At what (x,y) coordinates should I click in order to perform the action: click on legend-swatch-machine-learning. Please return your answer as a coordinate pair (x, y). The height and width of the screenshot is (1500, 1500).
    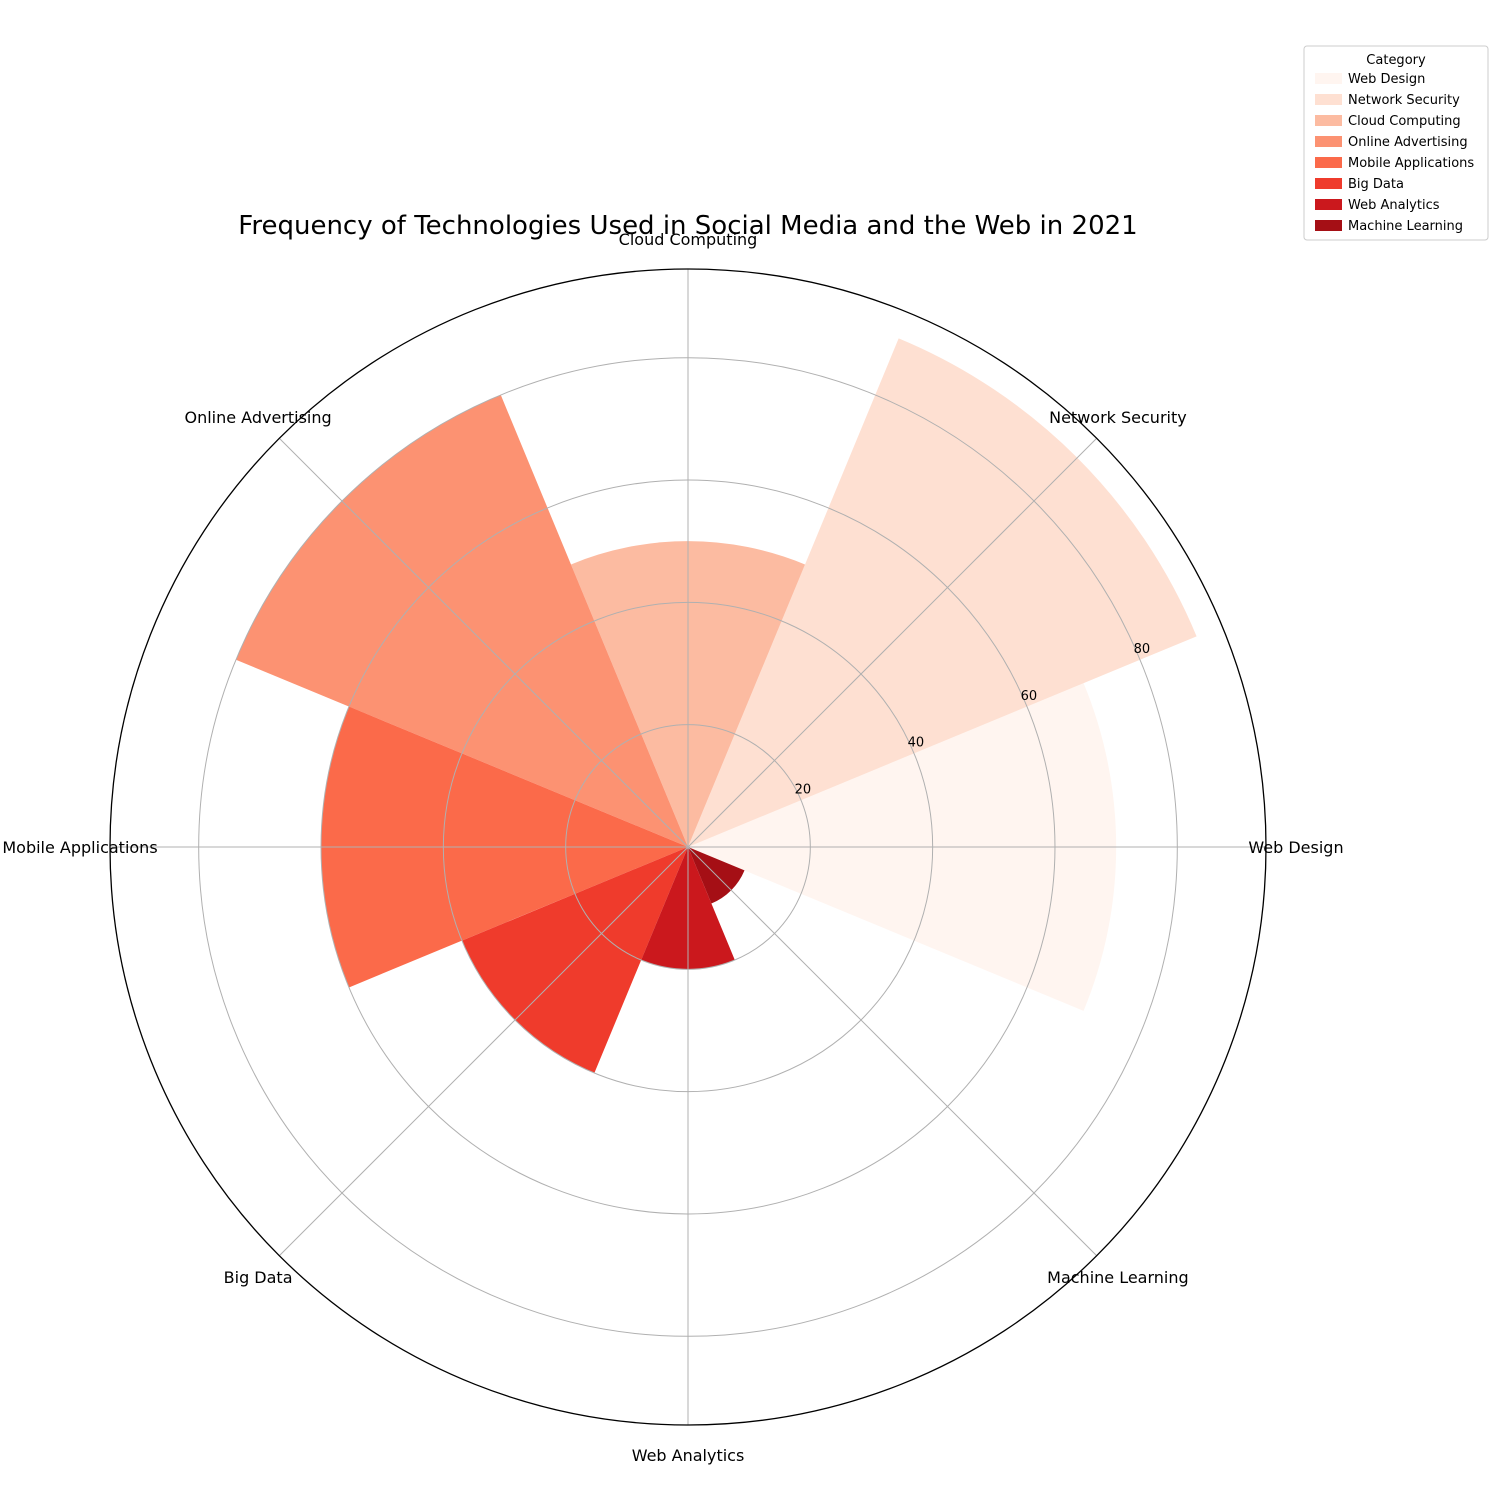
    Looking at the image, I should click on (1328, 225).